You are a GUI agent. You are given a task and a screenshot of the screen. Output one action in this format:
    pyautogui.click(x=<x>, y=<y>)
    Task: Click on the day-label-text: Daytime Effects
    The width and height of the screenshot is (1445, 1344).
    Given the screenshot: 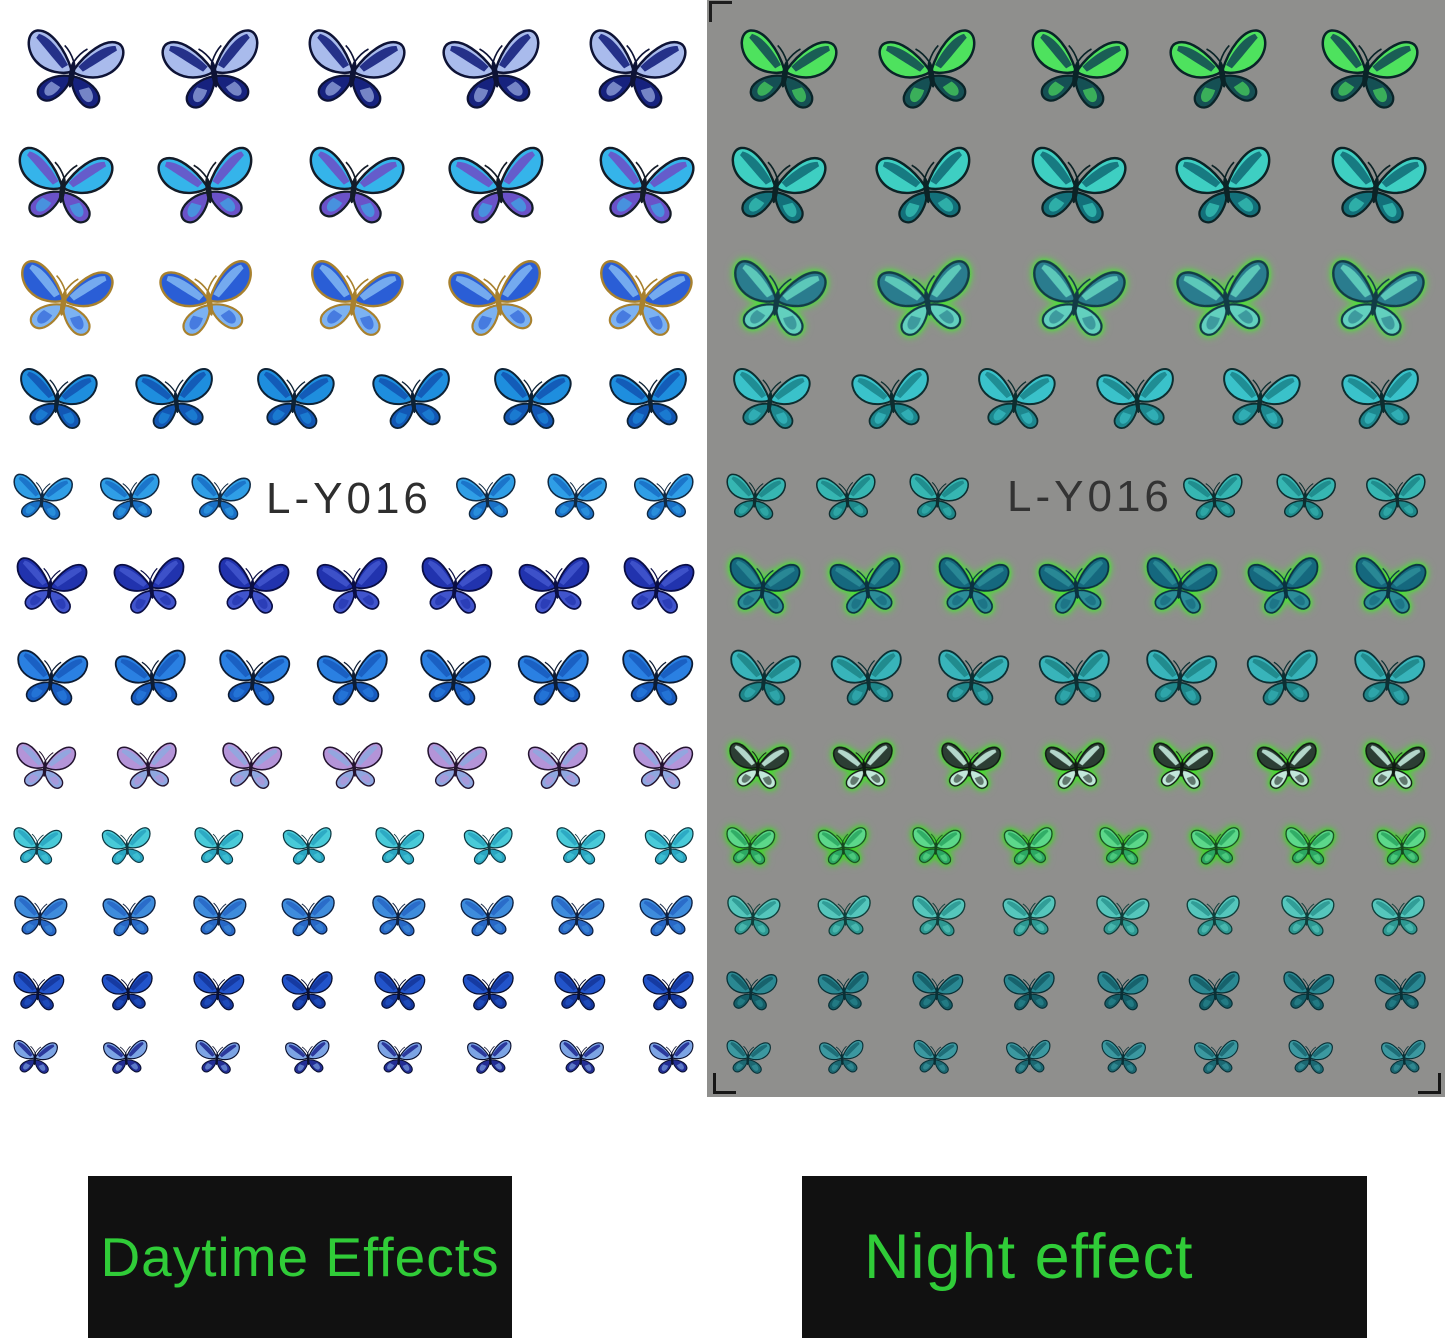 What is the action you would take?
    pyautogui.click(x=300, y=1257)
    